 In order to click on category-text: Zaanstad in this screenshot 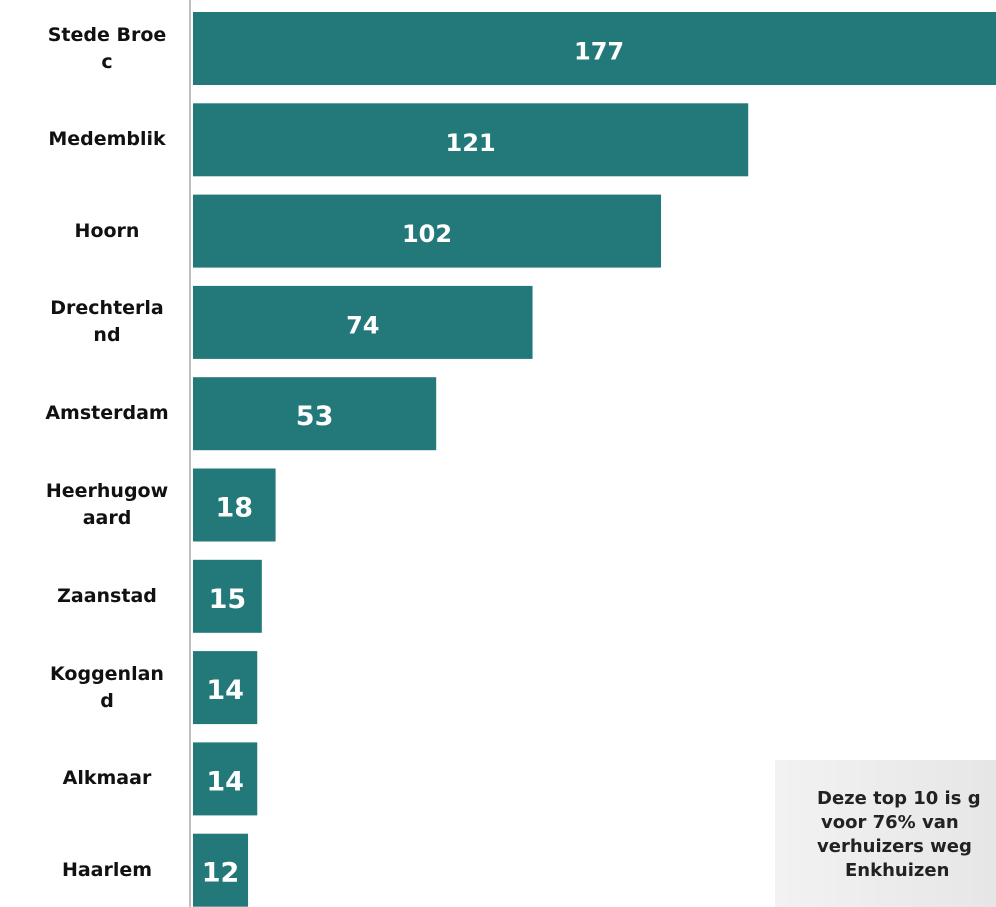, I will do `click(107, 595)`.